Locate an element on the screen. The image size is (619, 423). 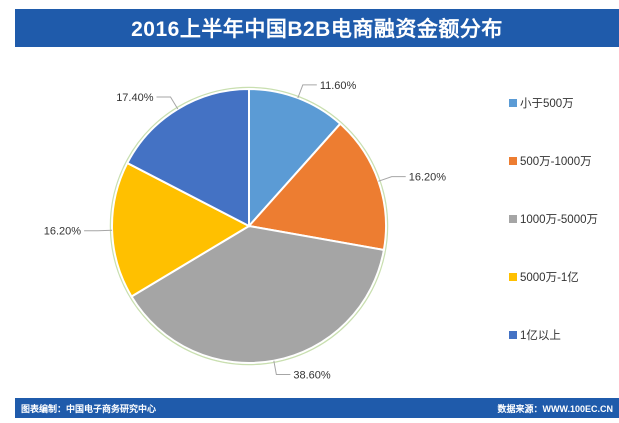
legend-item-1: 500万-1000万 is located at coordinates (550, 161).